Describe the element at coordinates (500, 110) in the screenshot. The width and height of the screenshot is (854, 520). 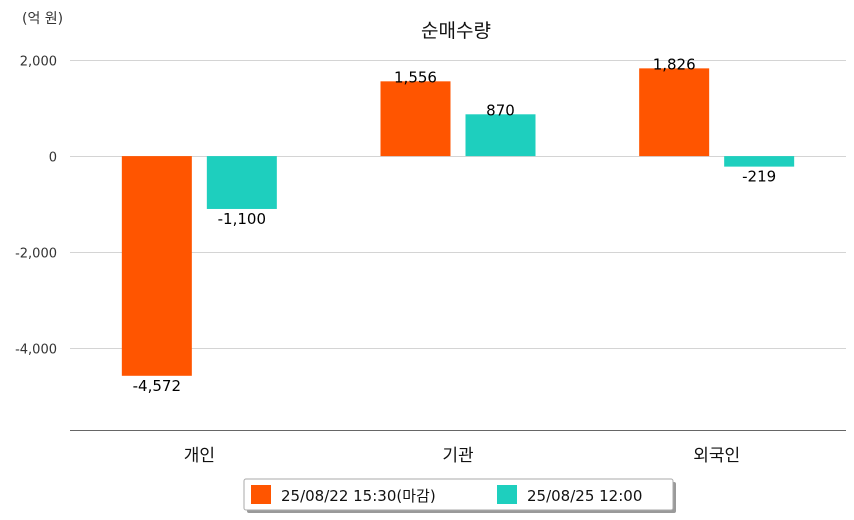
I see `data-label: 870` at that location.